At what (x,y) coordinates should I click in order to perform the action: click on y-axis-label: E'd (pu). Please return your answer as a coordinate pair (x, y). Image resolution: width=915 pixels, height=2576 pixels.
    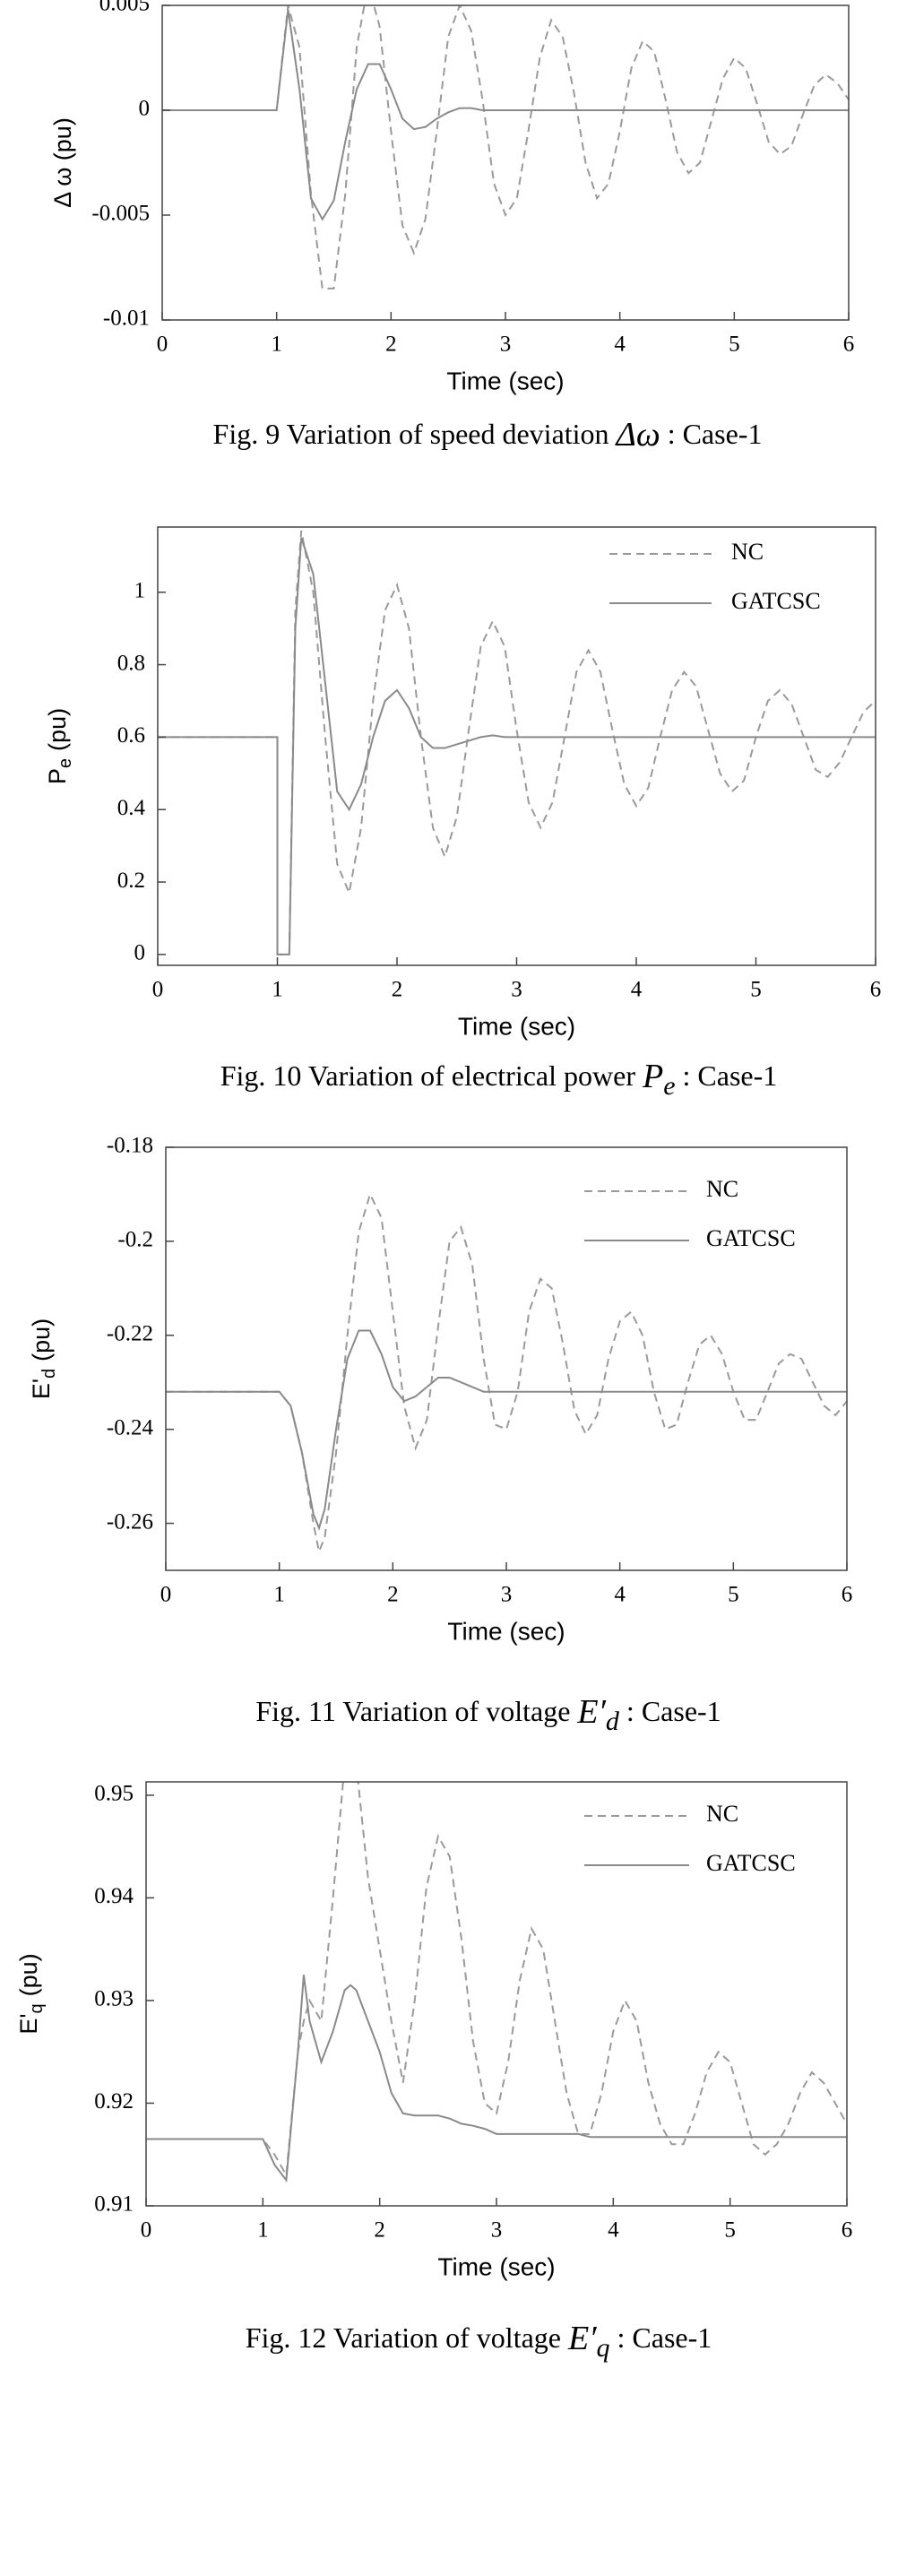
    Looking at the image, I should click on (43, 1358).